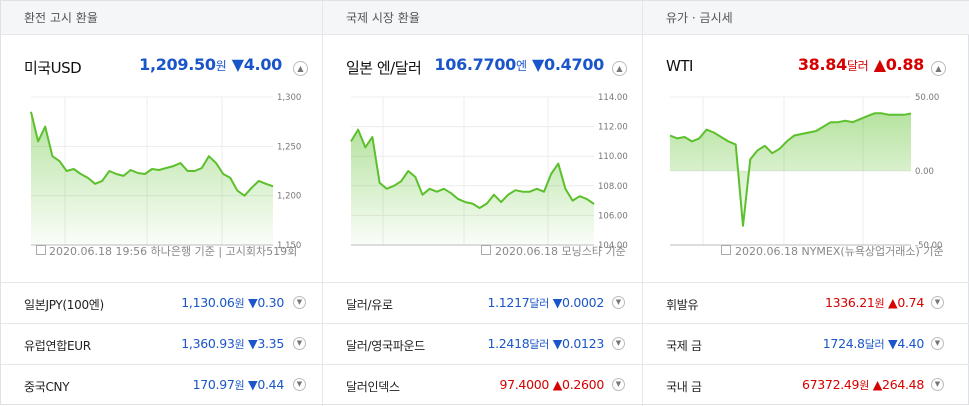 This screenshot has width=969, height=406. I want to click on item-name: 휘발유, so click(682, 305).